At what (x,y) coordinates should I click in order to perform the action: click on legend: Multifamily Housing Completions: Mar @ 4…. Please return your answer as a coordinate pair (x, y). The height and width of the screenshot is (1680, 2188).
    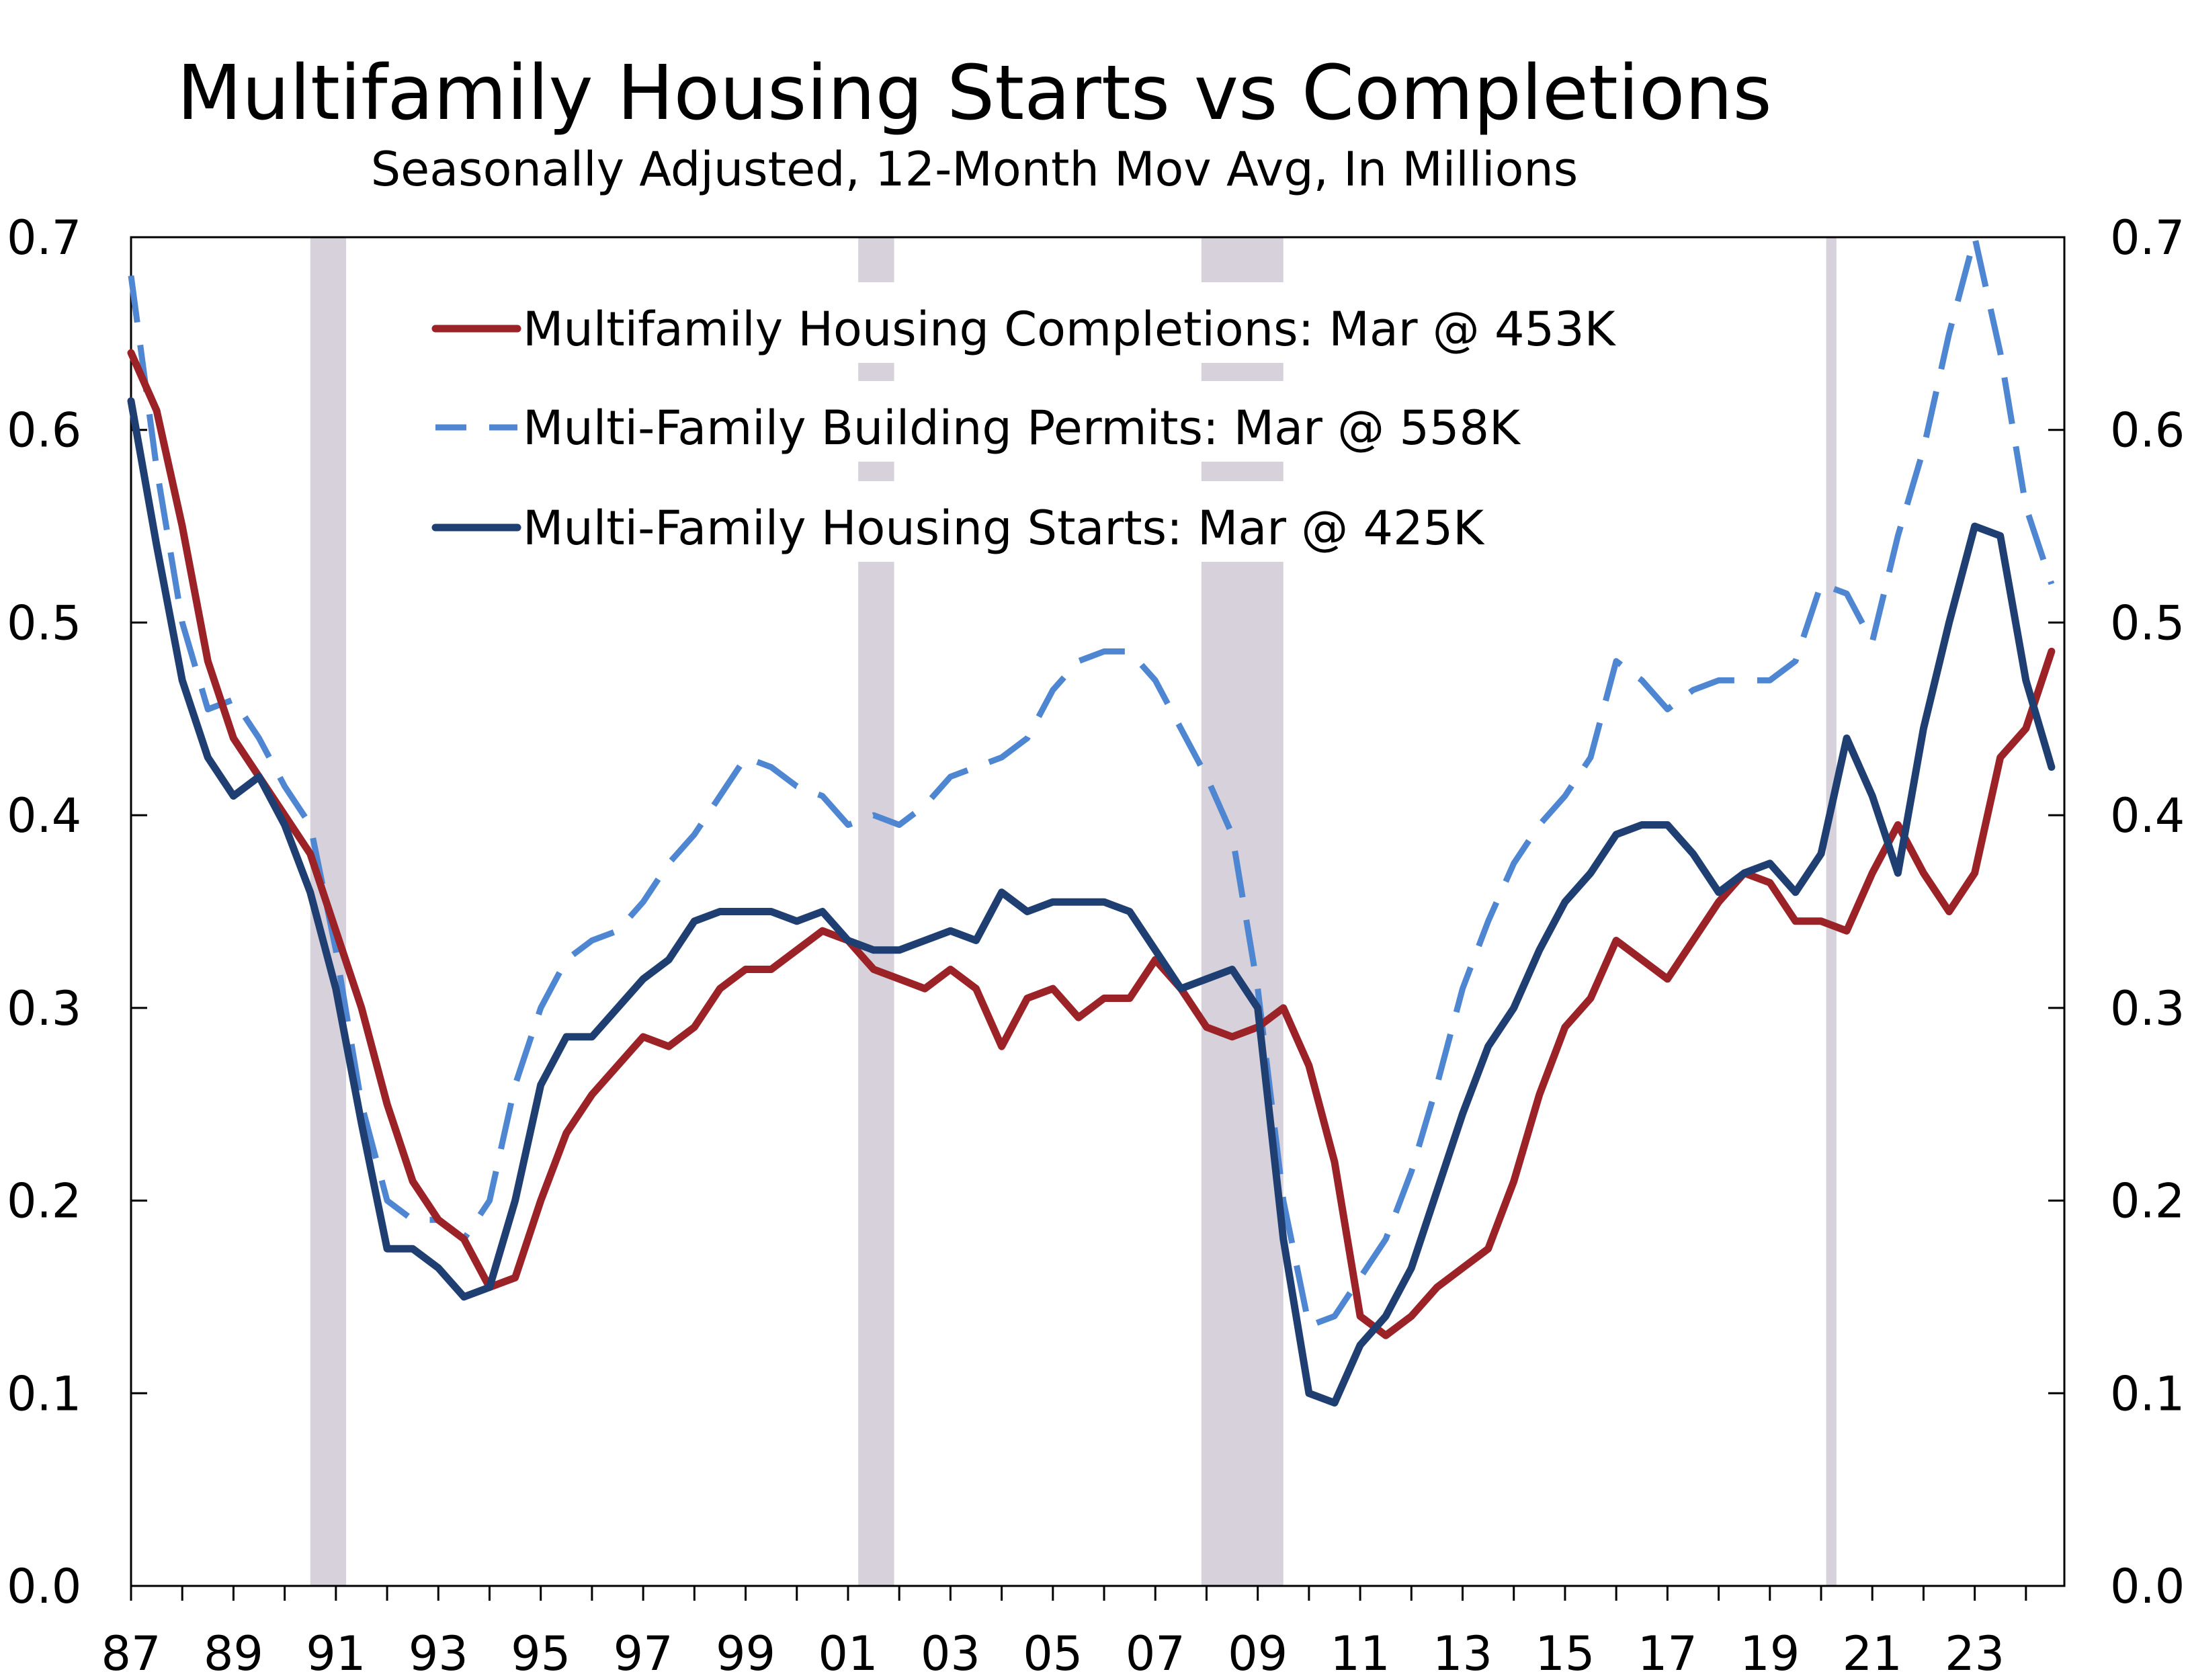
    Looking at the image, I should click on (1067, 422).